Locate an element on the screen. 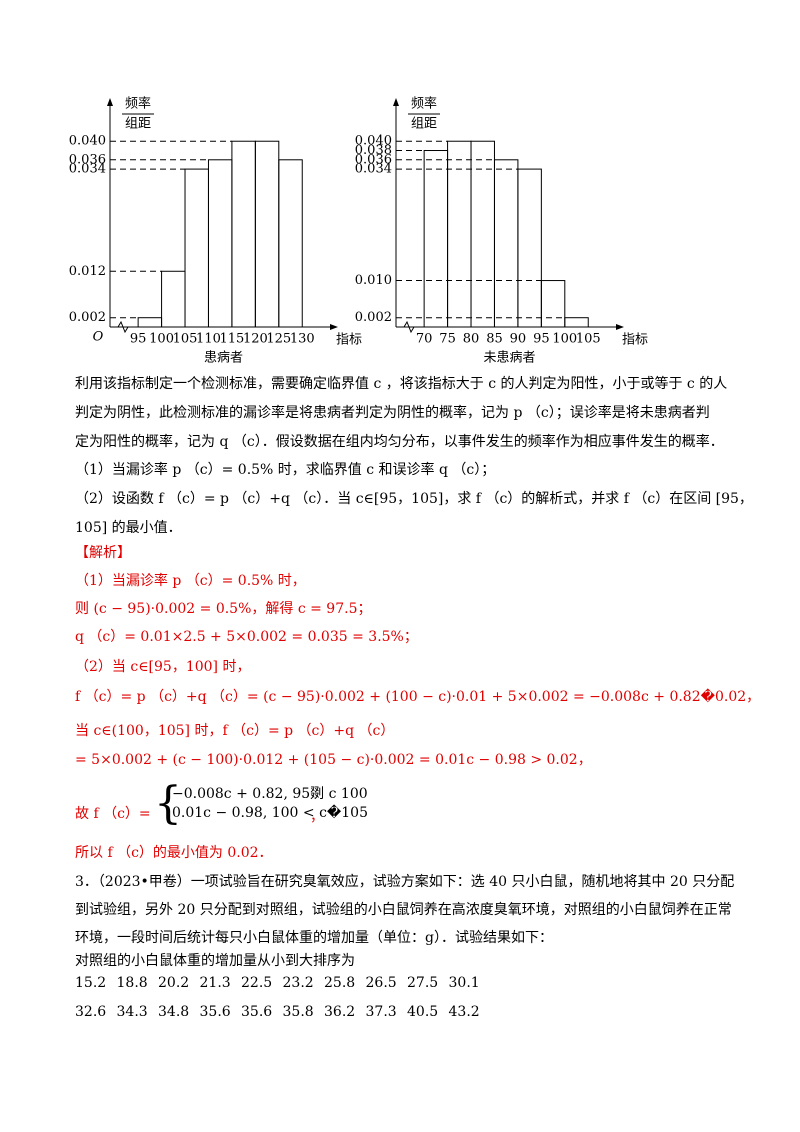 This screenshot has height=1132, width=800. solution-heading: 【解析】 is located at coordinates (103, 553).